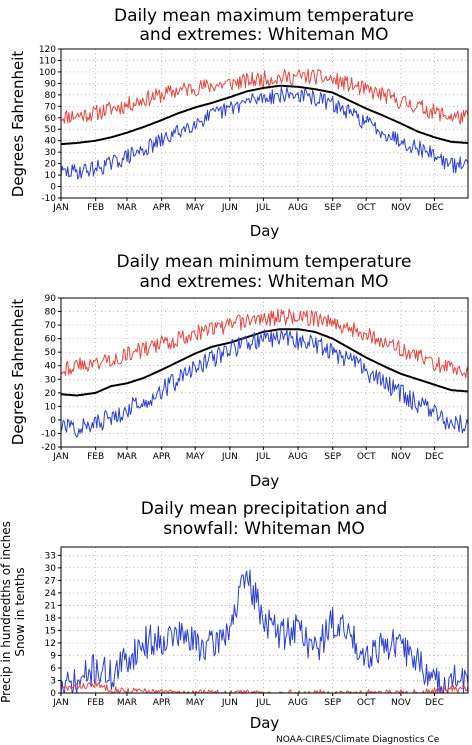 The height and width of the screenshot is (745, 472). Describe the element at coordinates (6, 612) in the screenshot. I see `y-axis-label: Precip in hundredths of inches` at that location.